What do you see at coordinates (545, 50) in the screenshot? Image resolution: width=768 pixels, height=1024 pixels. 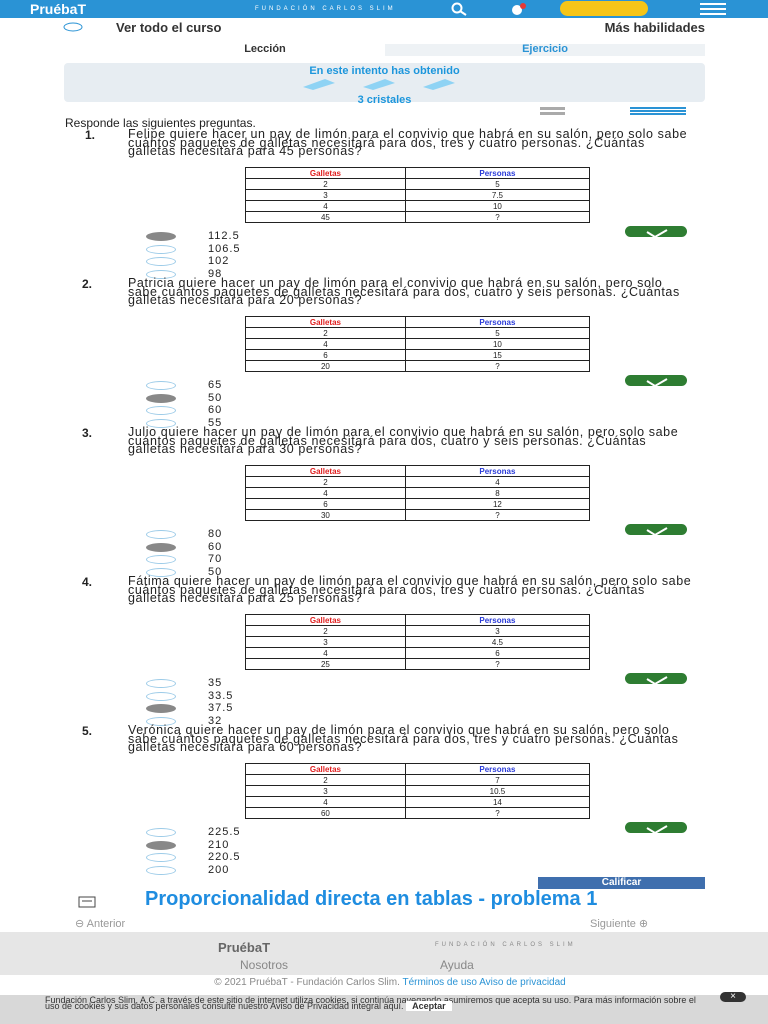 I see `exercise-tab: Ejercicio` at bounding box center [545, 50].